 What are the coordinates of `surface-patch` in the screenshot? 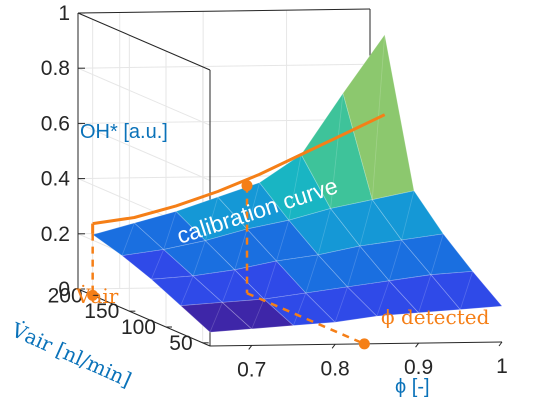 It's located at (466, 290).